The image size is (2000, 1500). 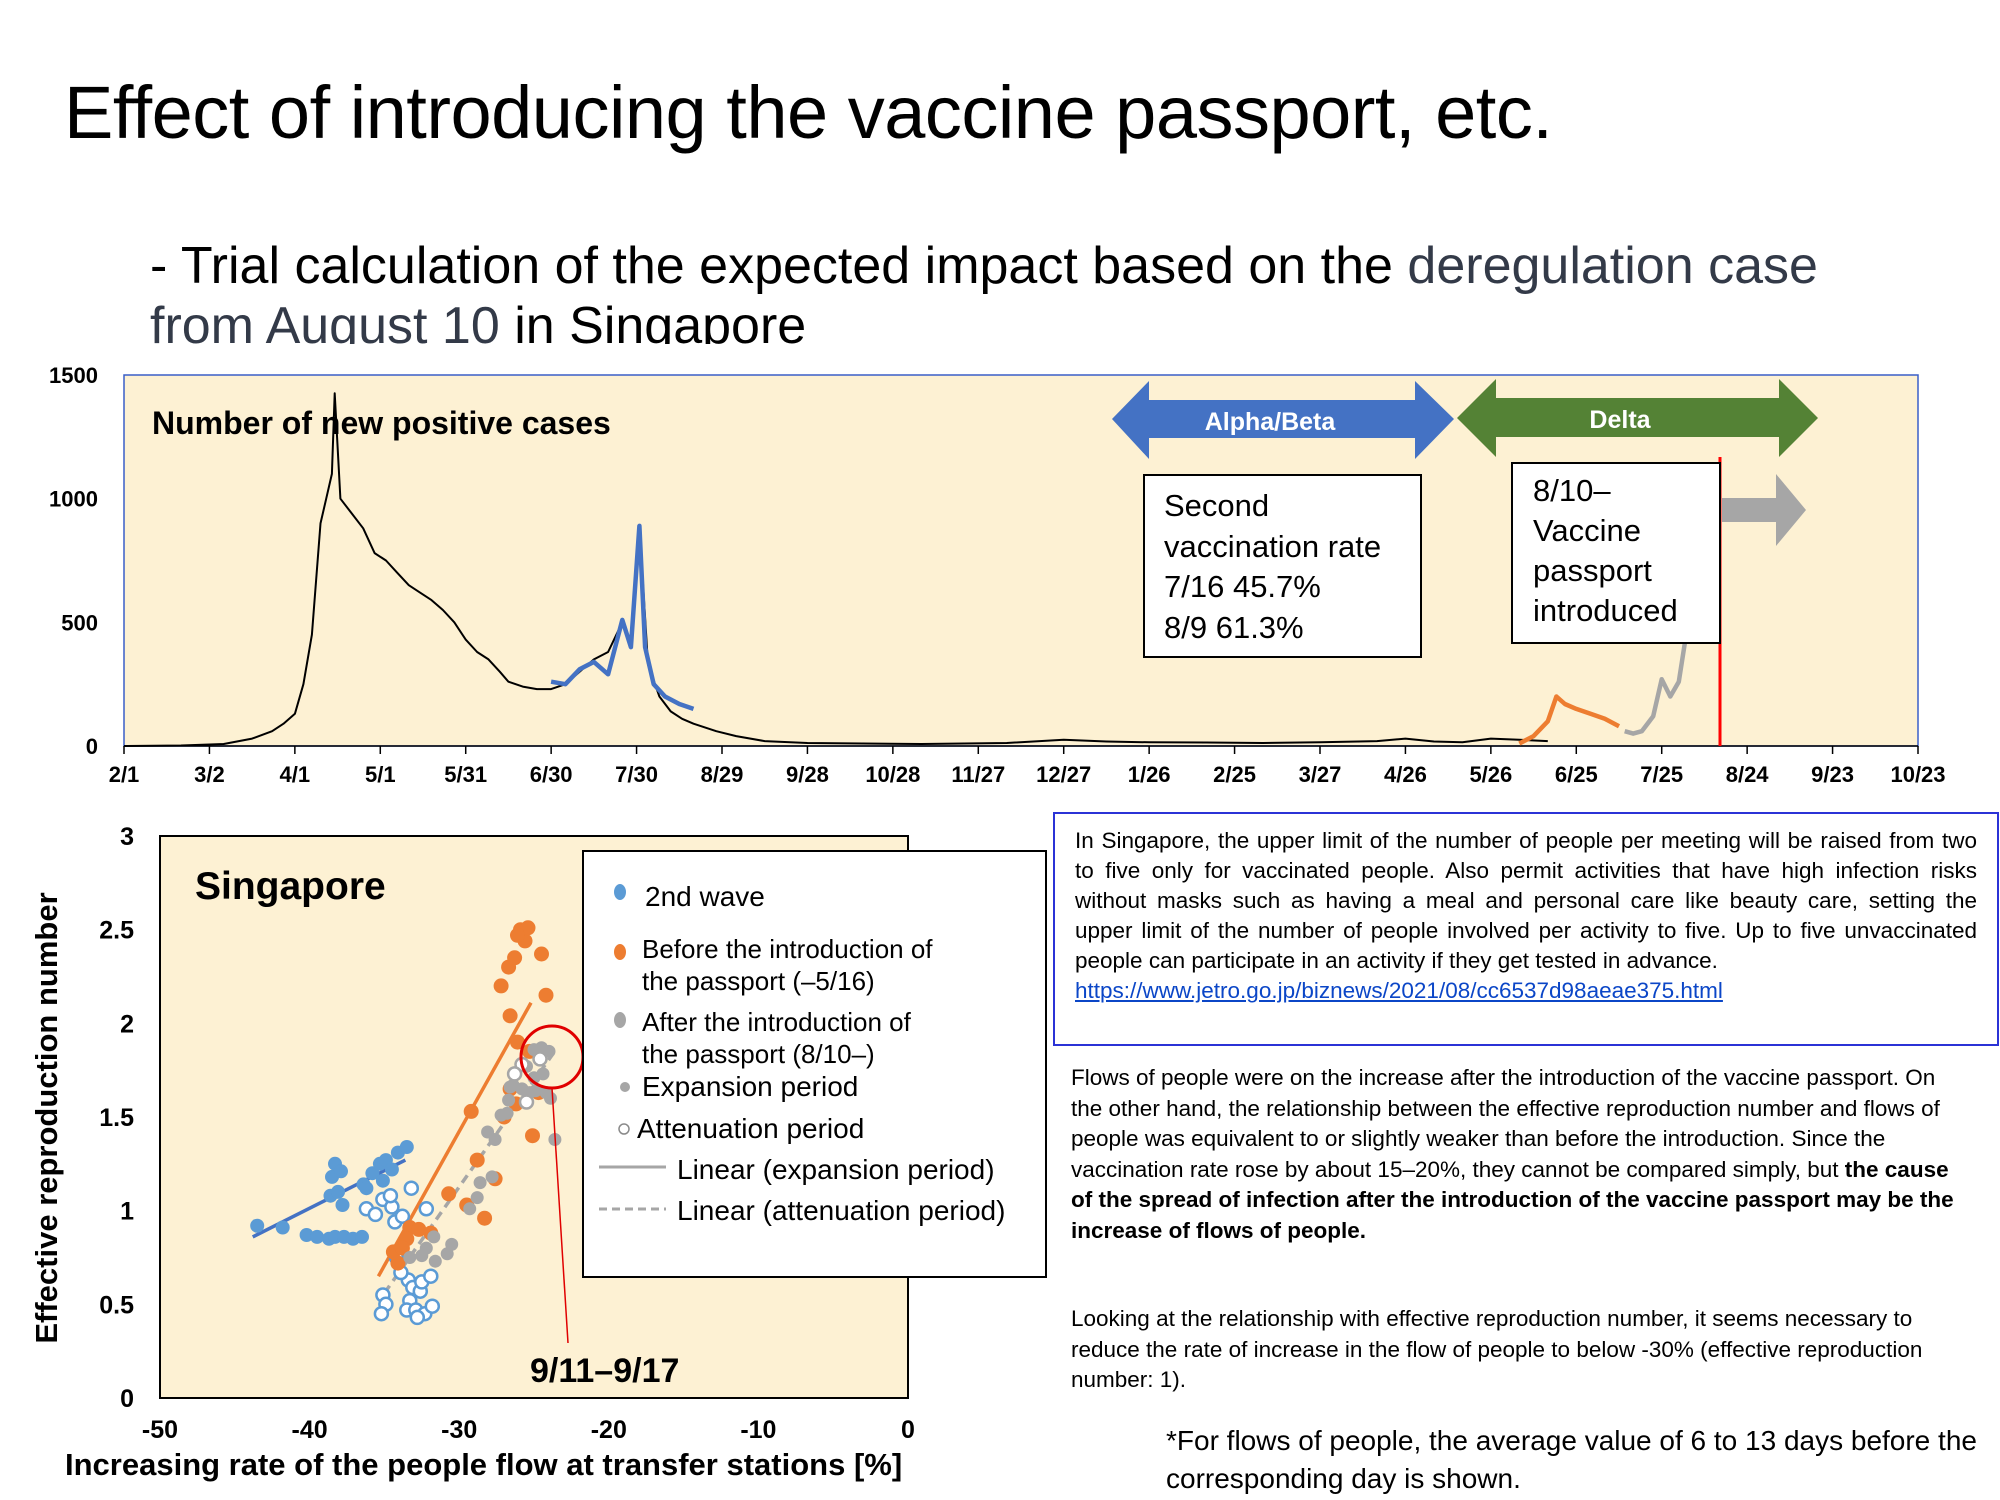 I want to click on top-xtick-label: 11/27, so click(x=978, y=774).